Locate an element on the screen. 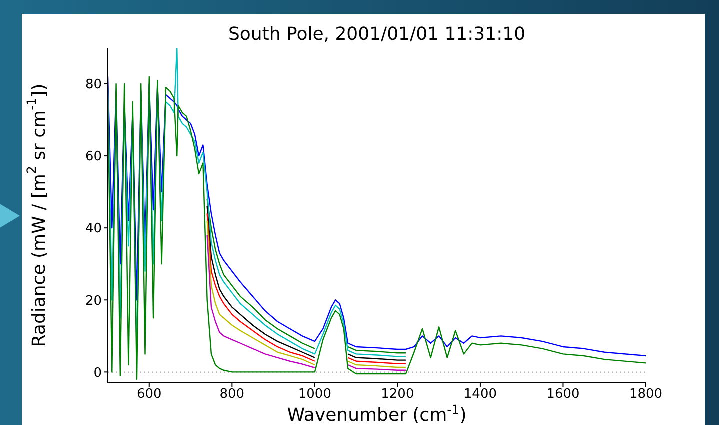 The width and height of the screenshot is (719, 425). x-tick-label: 1200 is located at coordinates (397, 394).